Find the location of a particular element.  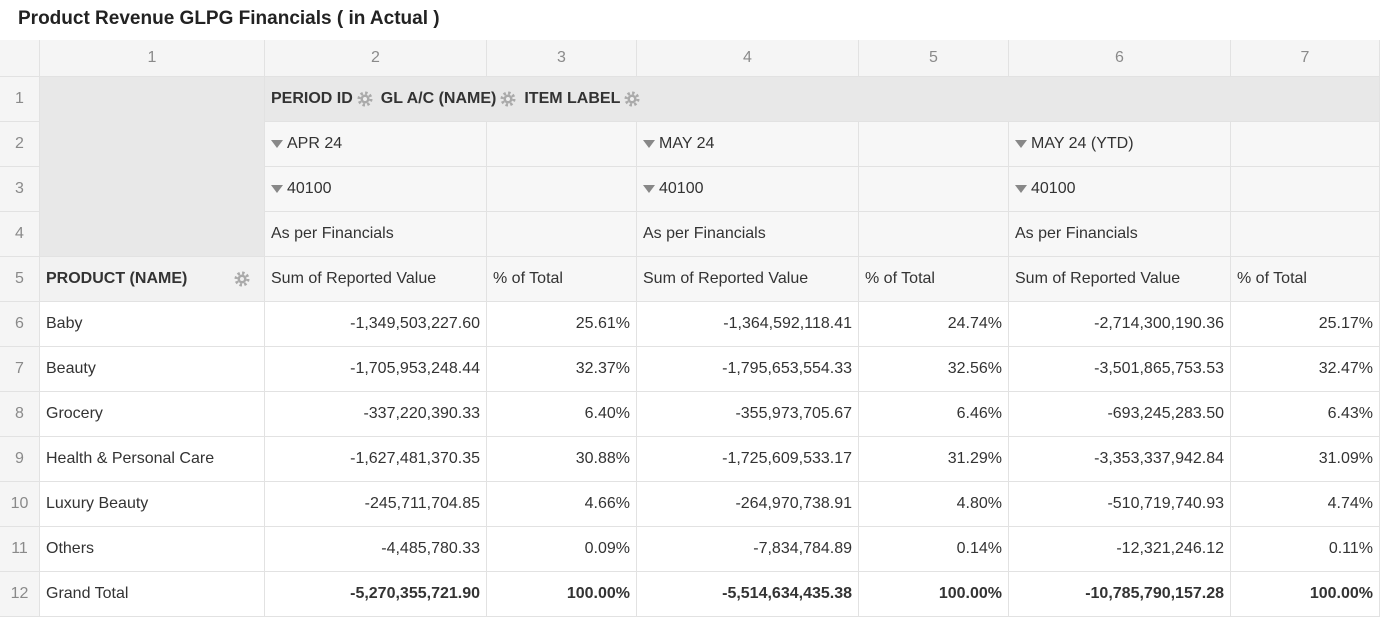

value-cell-text: 4.74% is located at coordinates (1350, 503).